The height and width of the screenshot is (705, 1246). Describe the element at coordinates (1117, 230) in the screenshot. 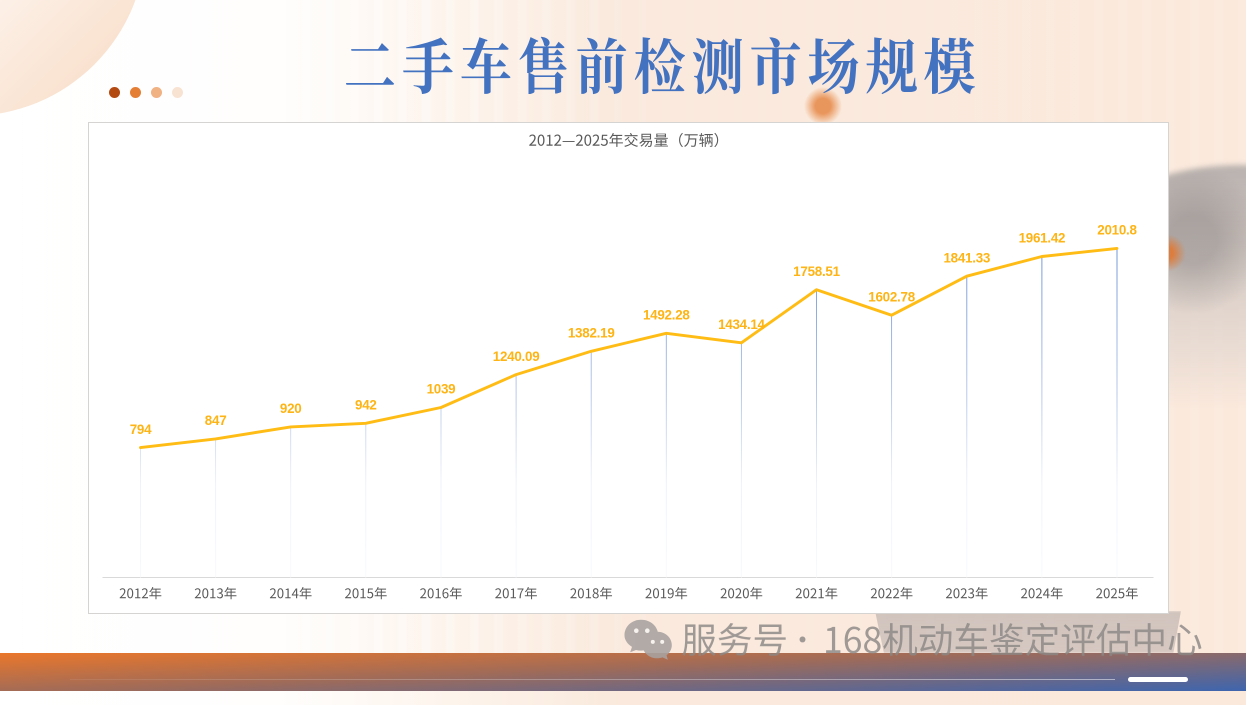

I see `svg-text: 2010.8` at that location.